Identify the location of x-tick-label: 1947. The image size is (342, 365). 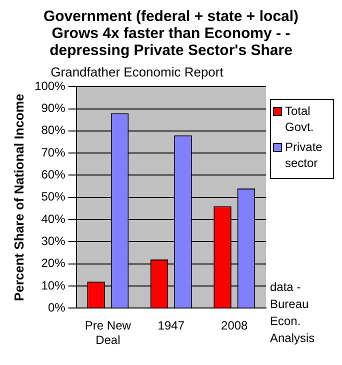
(171, 325).